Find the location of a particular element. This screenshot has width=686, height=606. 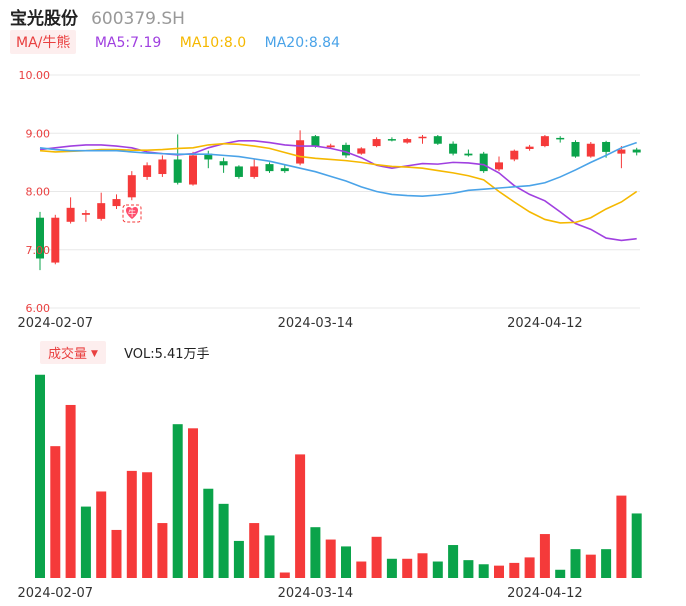

stock-header: 宝光股份 600379.SH is located at coordinates (97, 16).